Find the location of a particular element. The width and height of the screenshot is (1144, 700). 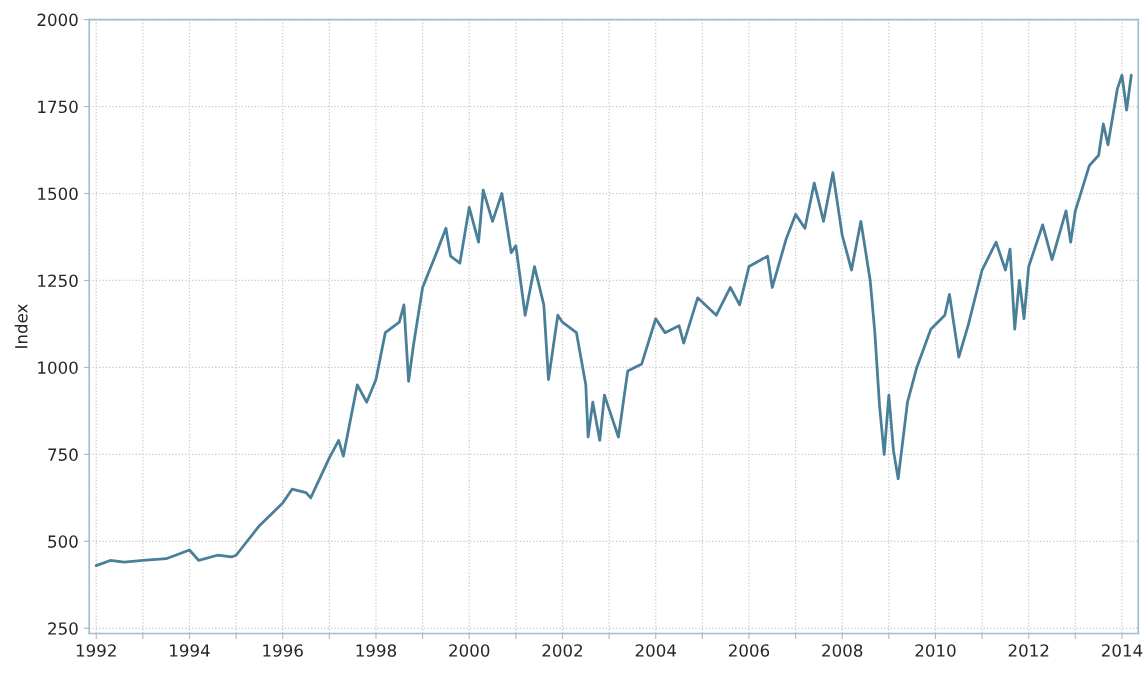

y-tick-label: 1250 is located at coordinates (58, 281).